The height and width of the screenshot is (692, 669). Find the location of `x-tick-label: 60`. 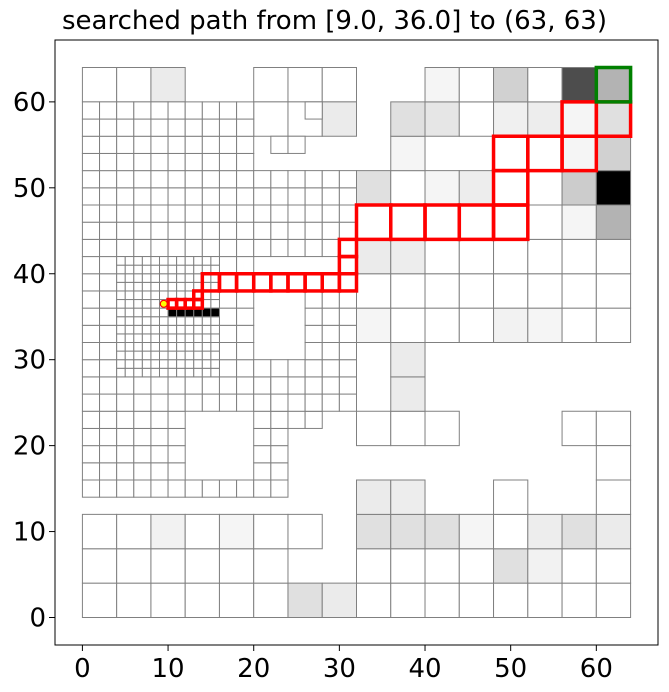

x-tick-label: 60 is located at coordinates (596, 669).